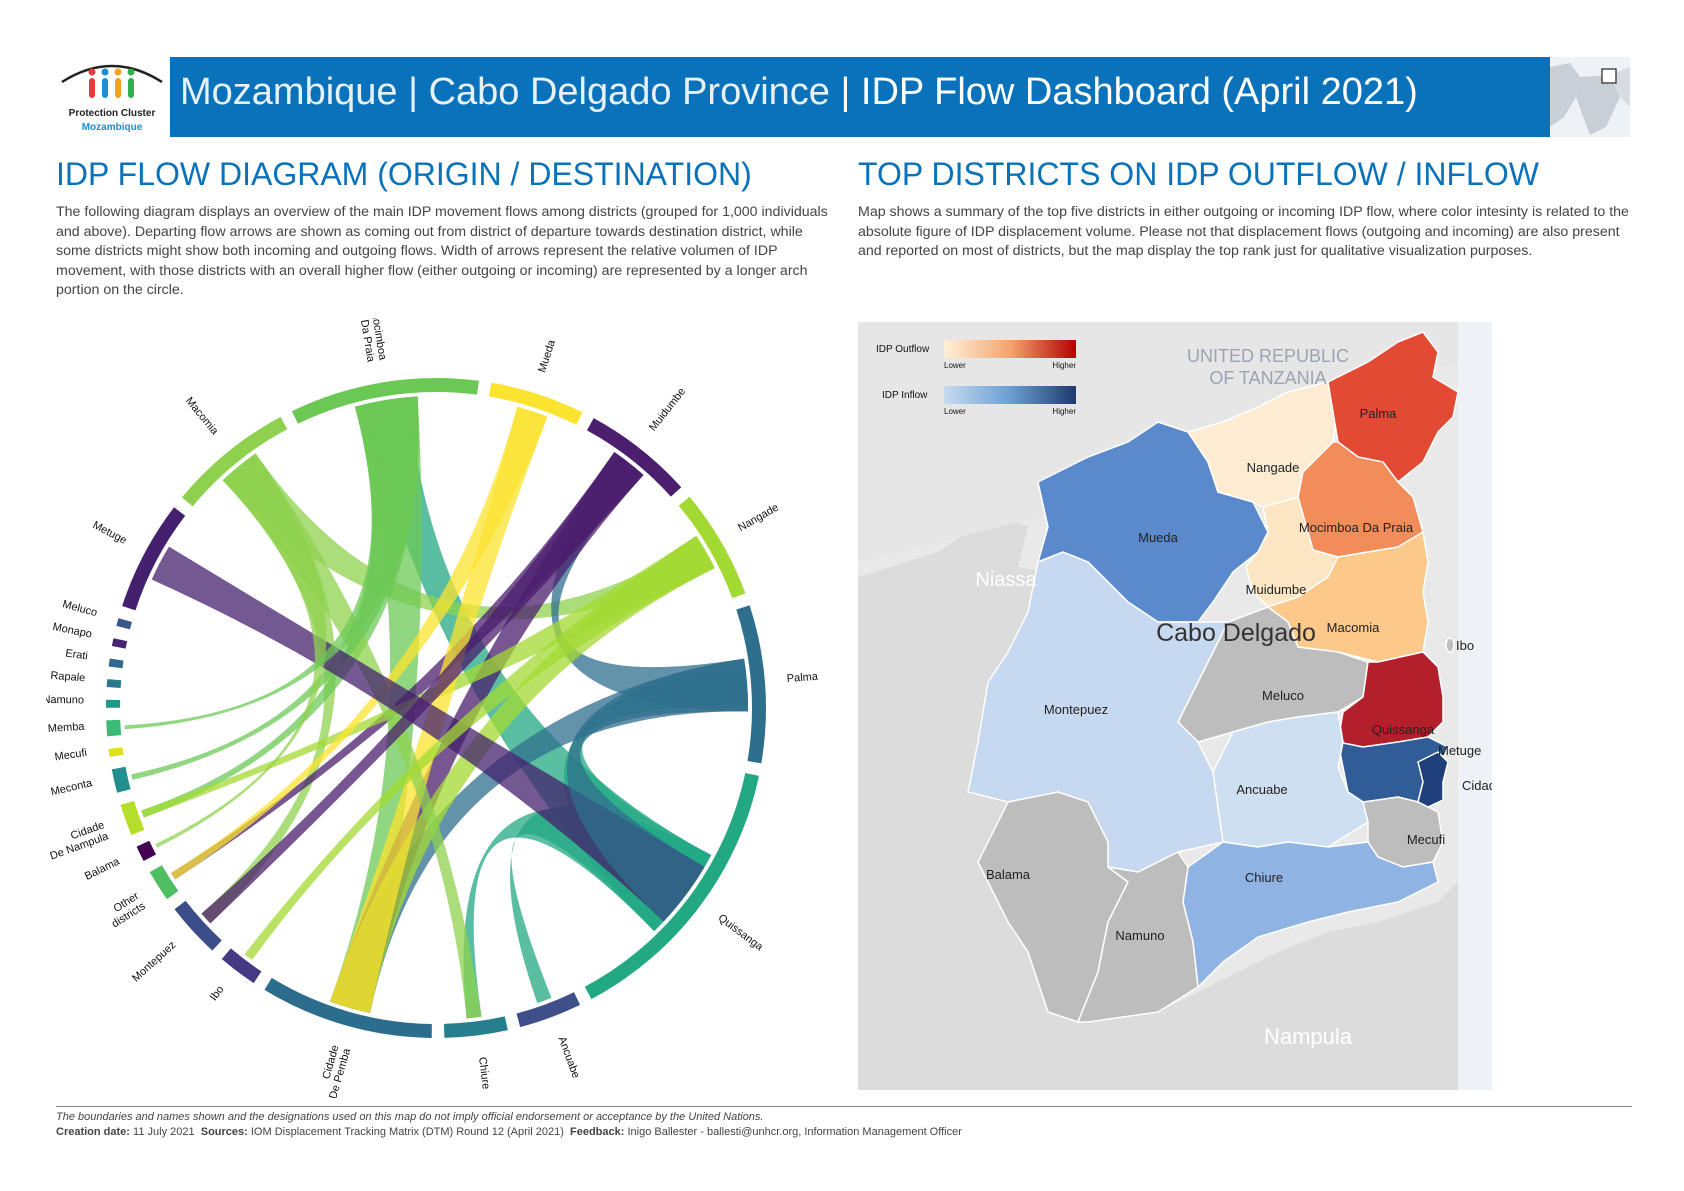 The width and height of the screenshot is (1684, 1191). I want to click on sources-label: Sources:, so click(224, 1132).